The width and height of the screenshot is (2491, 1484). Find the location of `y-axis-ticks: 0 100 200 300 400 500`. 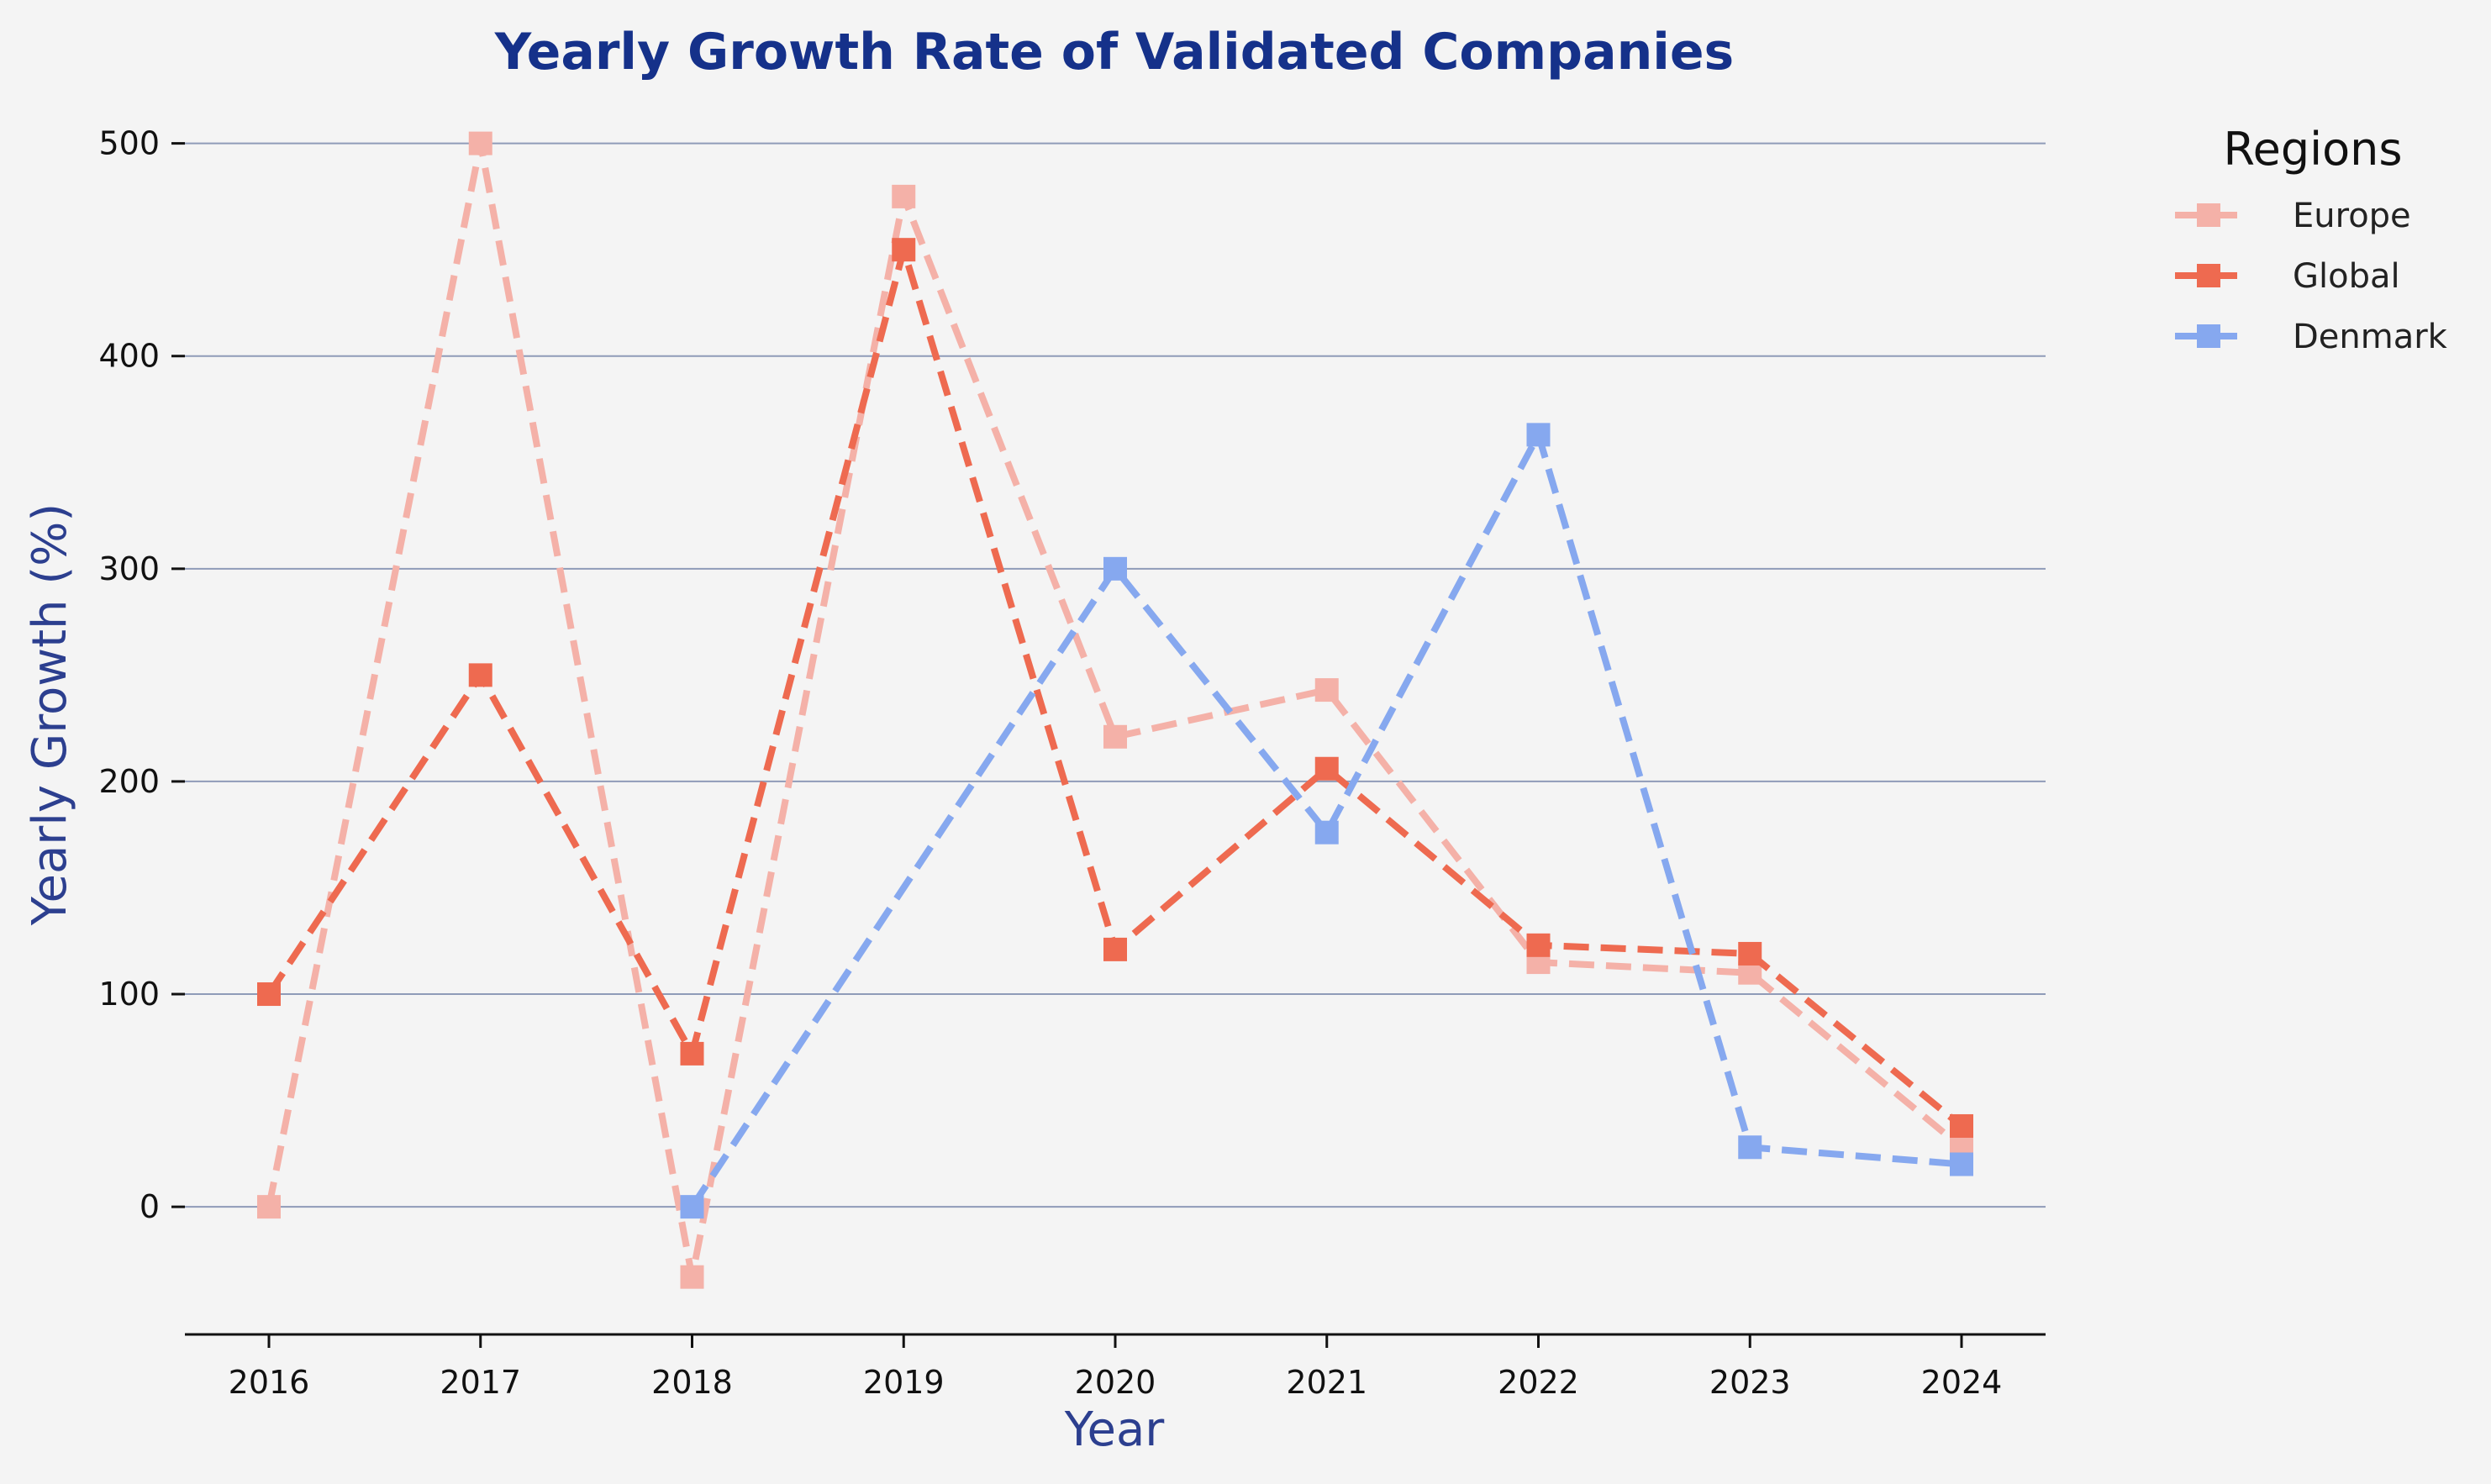

y-axis-ticks: 0 100 200 300 400 500 is located at coordinates (141, 675).